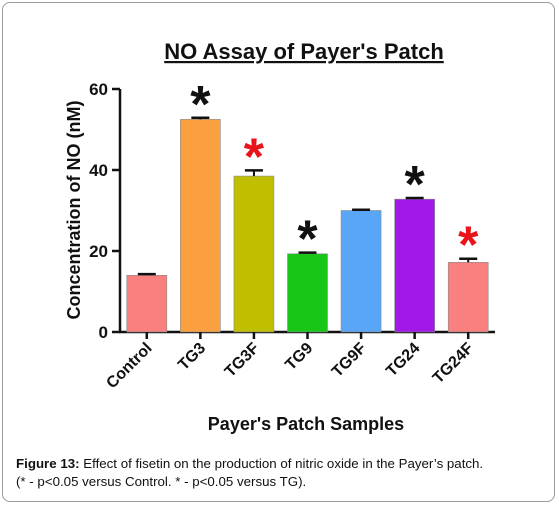 Image resolution: width=559 pixels, height=506 pixels. What do you see at coordinates (48, 463) in the screenshot?
I see `figure-label: Figure 13:` at bounding box center [48, 463].